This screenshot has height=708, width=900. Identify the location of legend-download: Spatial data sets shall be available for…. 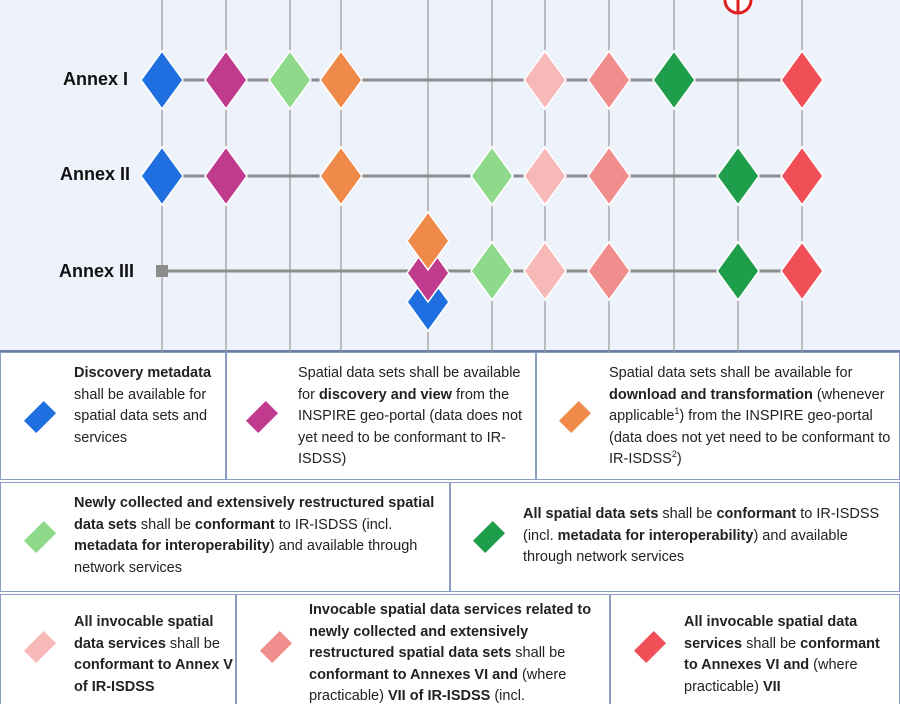
(718, 416).